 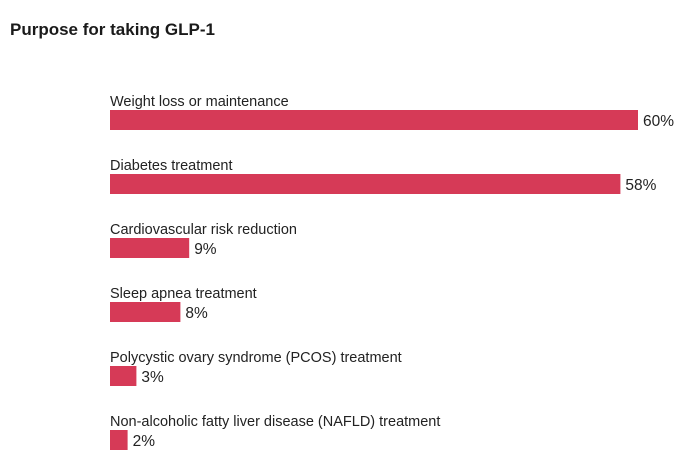 What do you see at coordinates (640, 185) in the screenshot?
I see `value-label: 58%` at bounding box center [640, 185].